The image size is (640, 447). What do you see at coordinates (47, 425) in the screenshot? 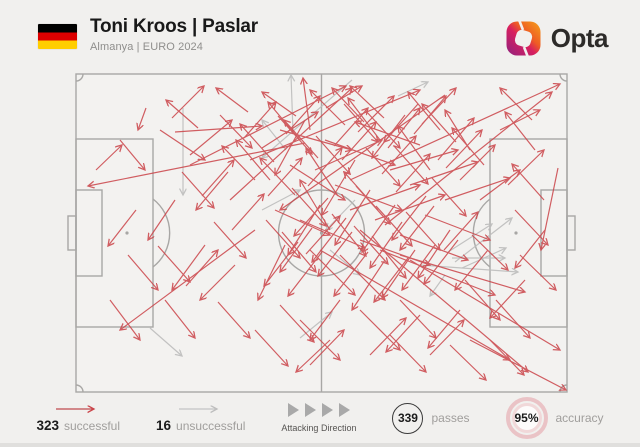
I see `successful-count: 323` at bounding box center [47, 425].